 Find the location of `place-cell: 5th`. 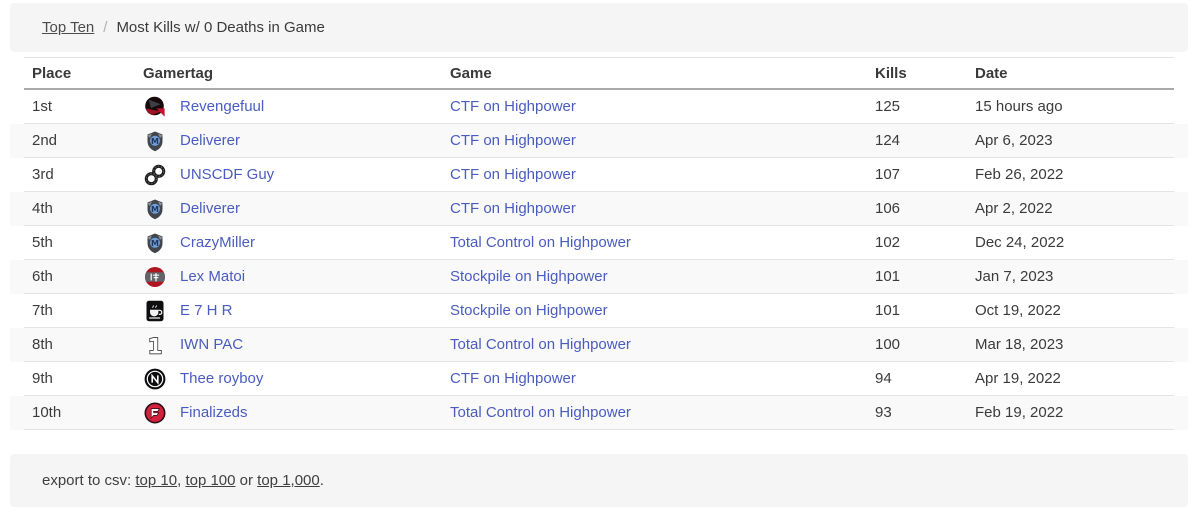

place-cell: 5th is located at coordinates (42, 242).